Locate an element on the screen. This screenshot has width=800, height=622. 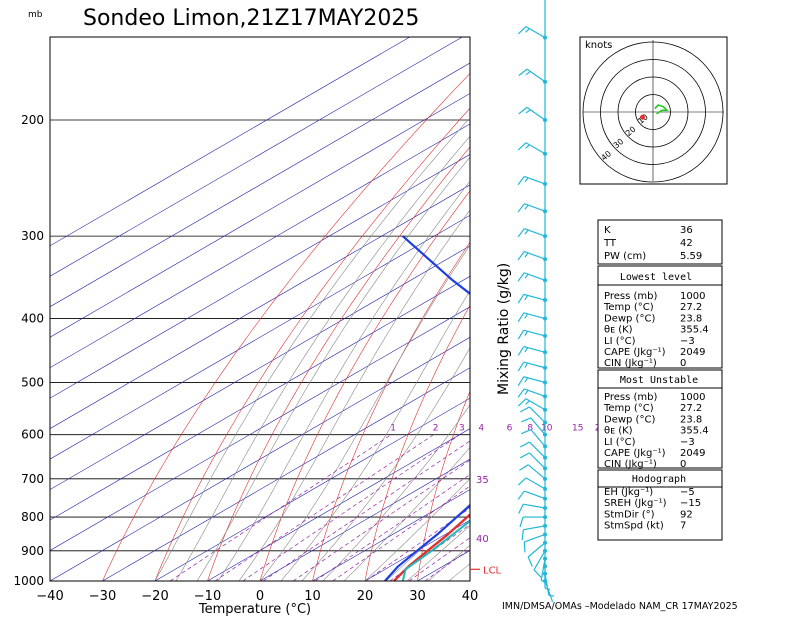
hodograph-knots-label: knots is located at coordinates (598, 45).